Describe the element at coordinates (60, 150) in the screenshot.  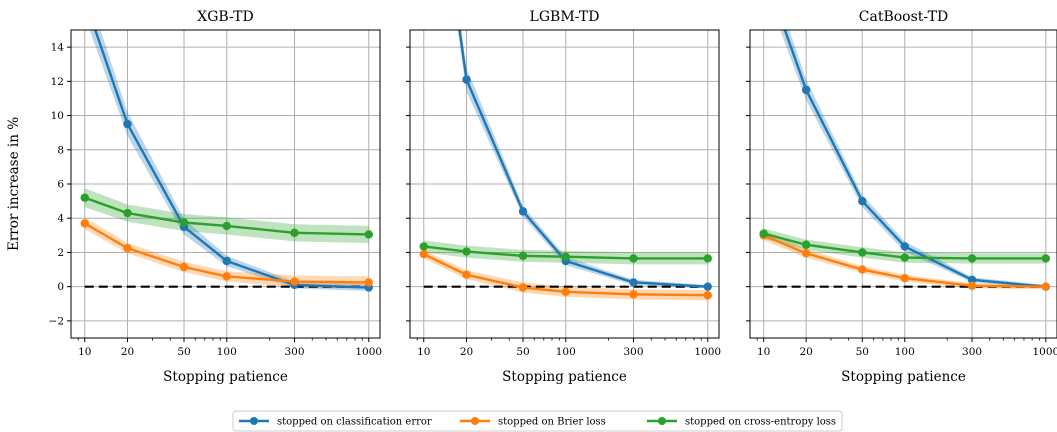
I see `y-tick-label: 8` at that location.